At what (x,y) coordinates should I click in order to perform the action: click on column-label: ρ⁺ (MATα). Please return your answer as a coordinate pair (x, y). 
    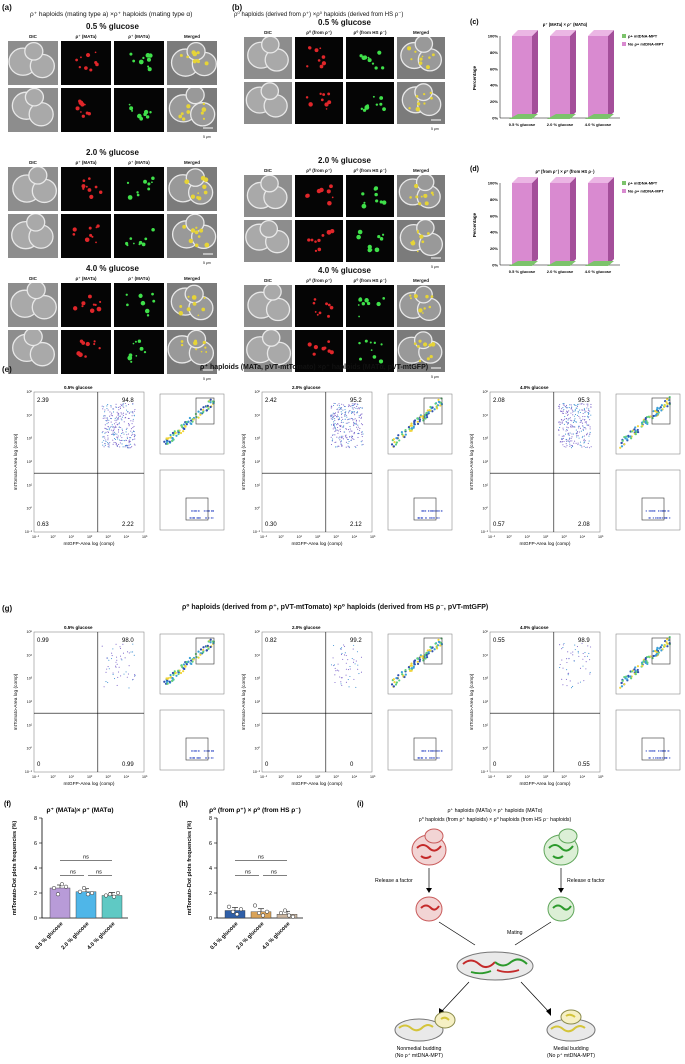
    Looking at the image, I should click on (139, 162).